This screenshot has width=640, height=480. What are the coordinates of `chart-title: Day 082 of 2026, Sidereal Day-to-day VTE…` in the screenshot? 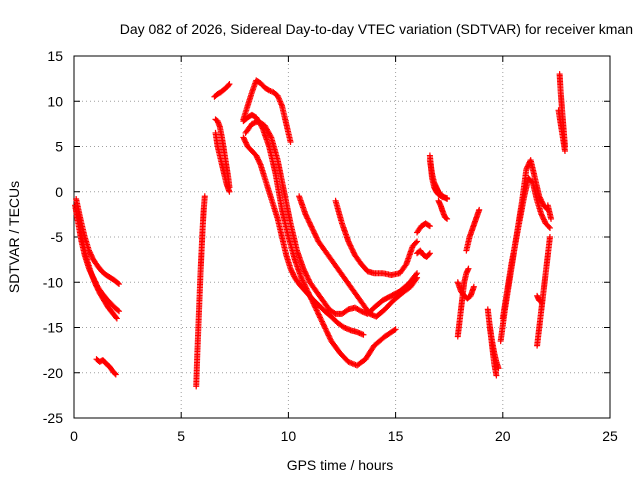 It's located at (376, 29).